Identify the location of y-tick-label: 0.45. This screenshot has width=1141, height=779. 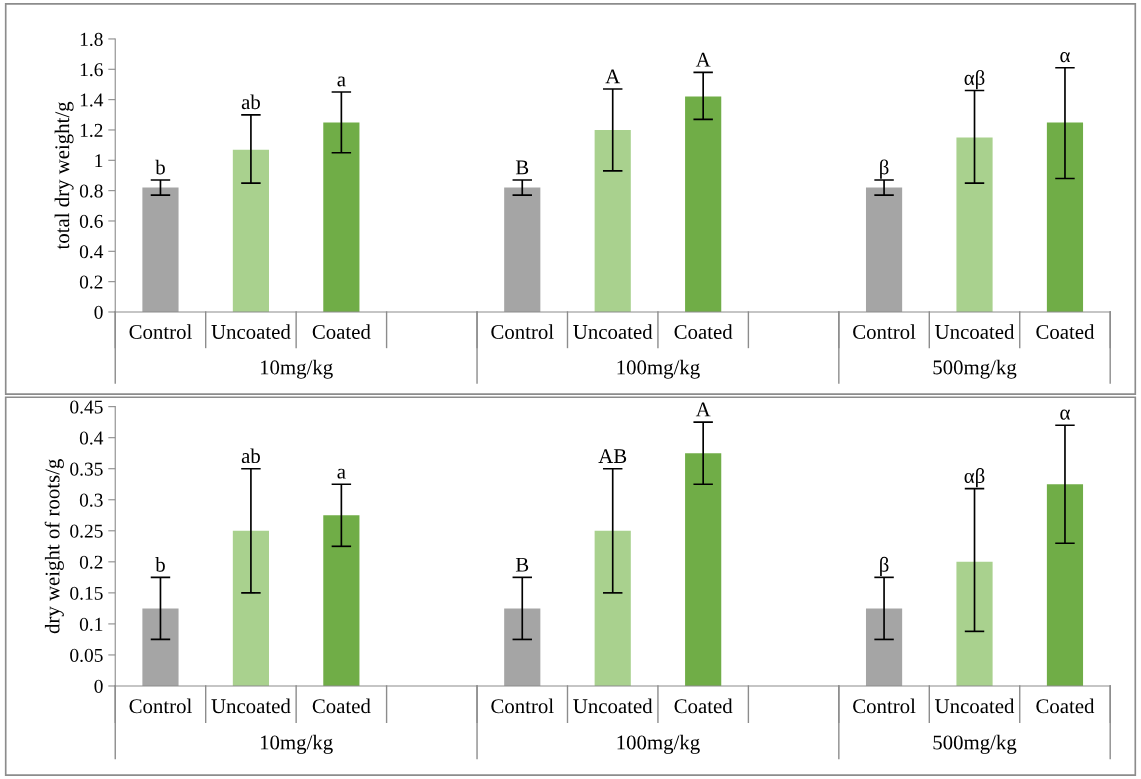
(86, 407).